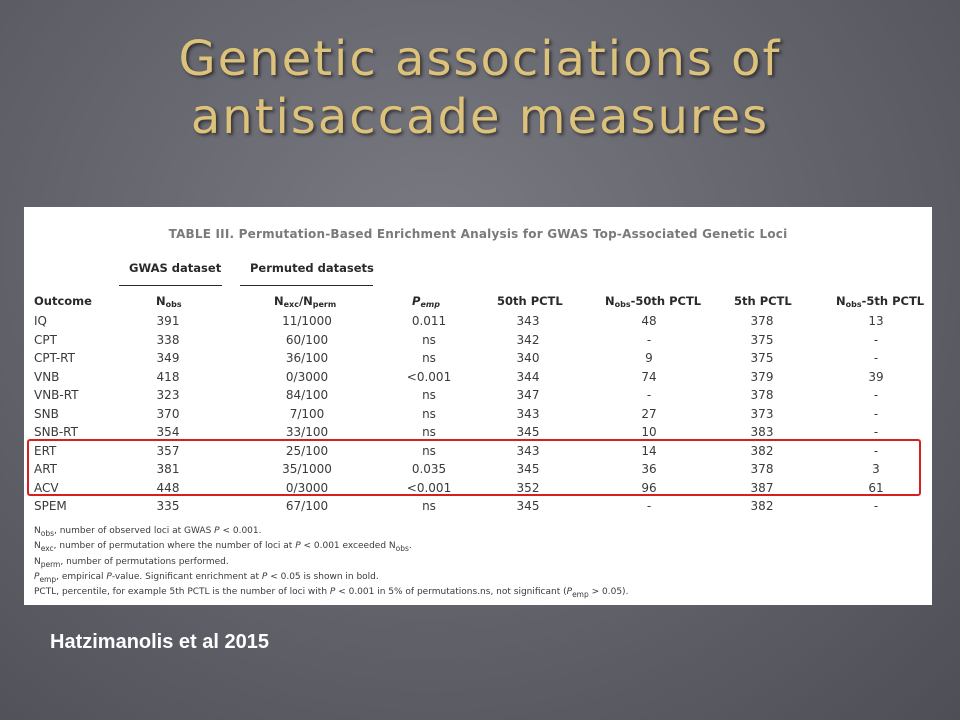 The height and width of the screenshot is (720, 960). I want to click on table-row: IQ 391 11/1000 0.011 343 48 378 13, so click(478, 322).